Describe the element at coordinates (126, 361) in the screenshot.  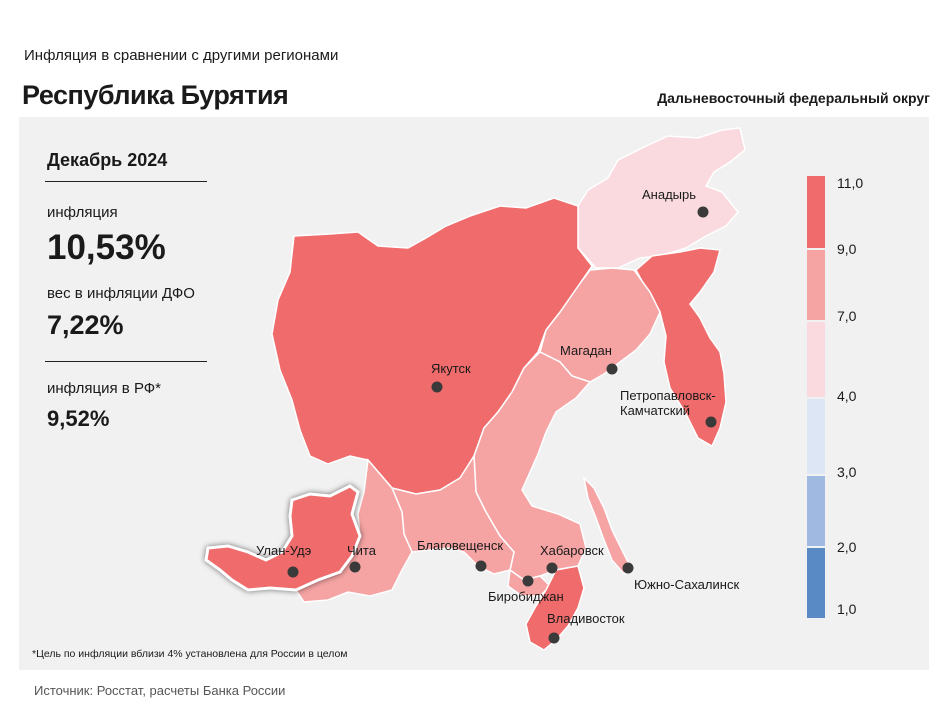
I see `divider-bottom` at that location.